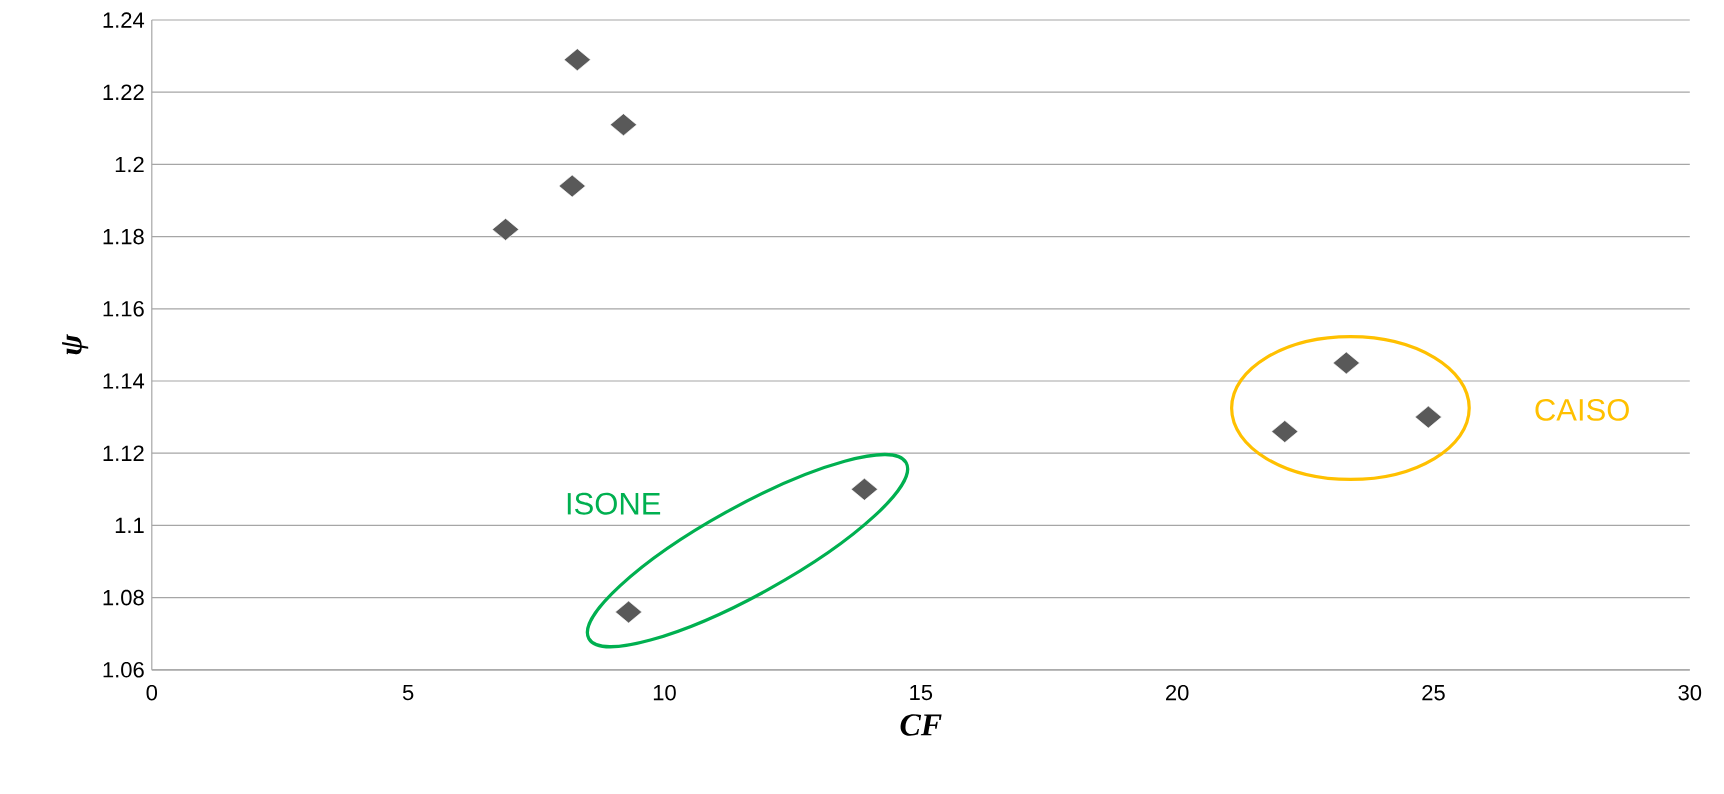  What do you see at coordinates (123, 92) in the screenshot?
I see `y-tick-label: 1.22` at bounding box center [123, 92].